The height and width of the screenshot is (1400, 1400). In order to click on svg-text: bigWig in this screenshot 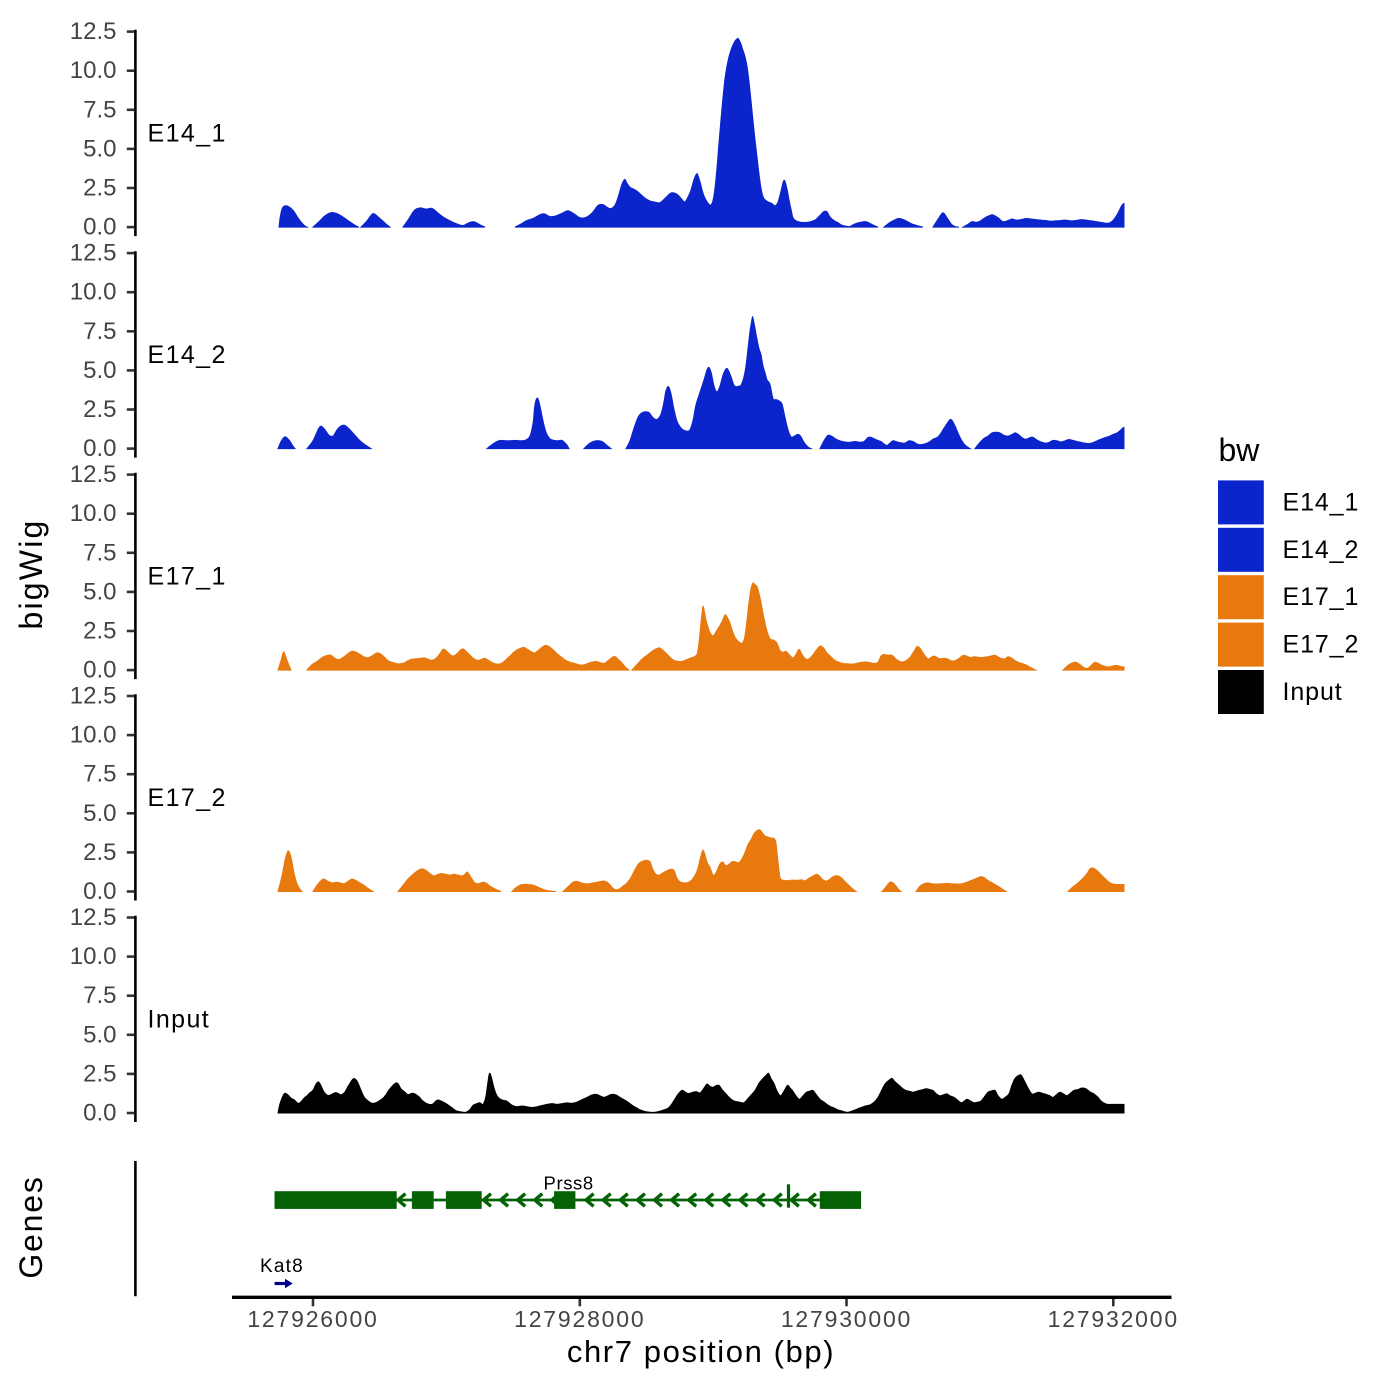, I will do `click(31, 573)`.